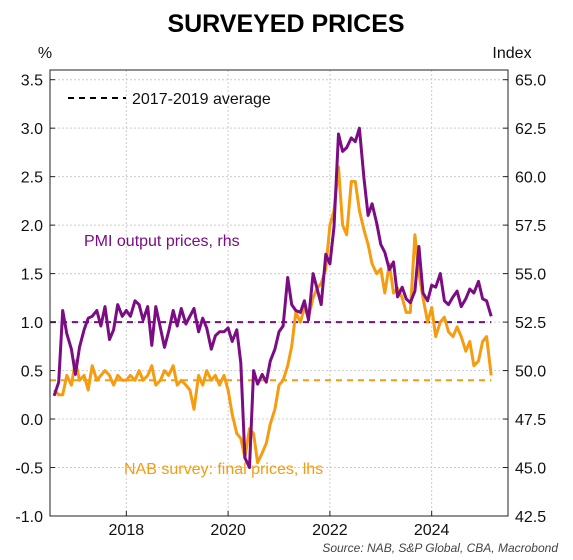 This screenshot has width=573, height=560. What do you see at coordinates (530, 372) in the screenshot?
I see `right-tick-label: 50.0` at bounding box center [530, 372].